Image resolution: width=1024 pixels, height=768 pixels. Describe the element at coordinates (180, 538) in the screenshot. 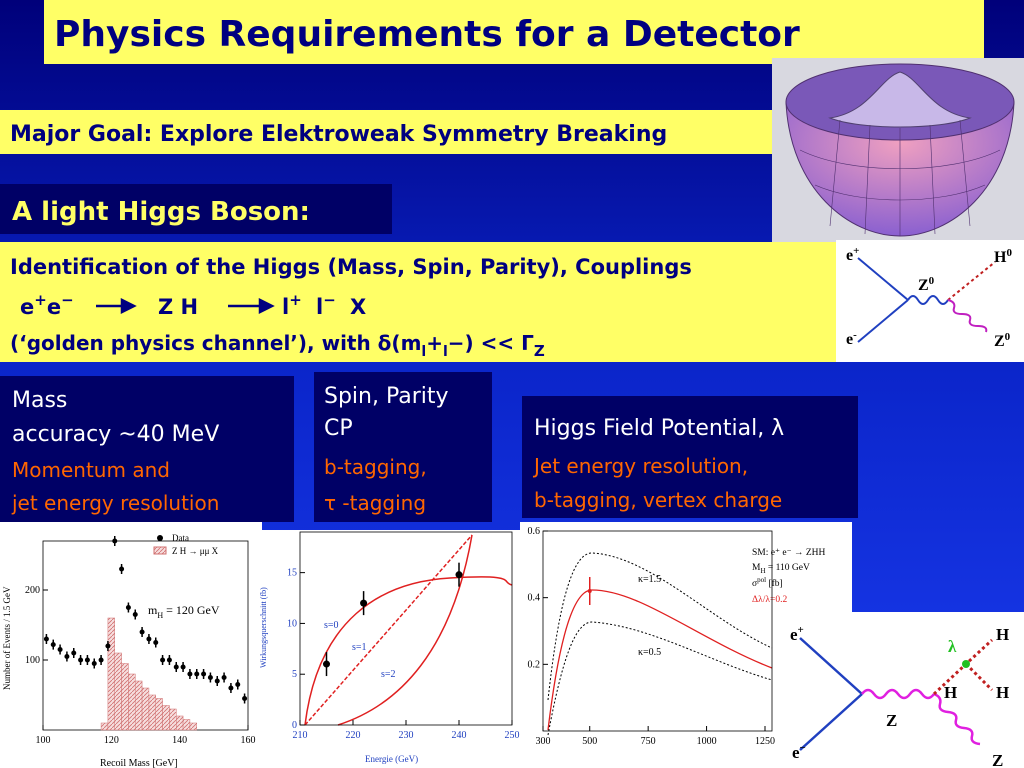

I see `legend-text: Data` at that location.